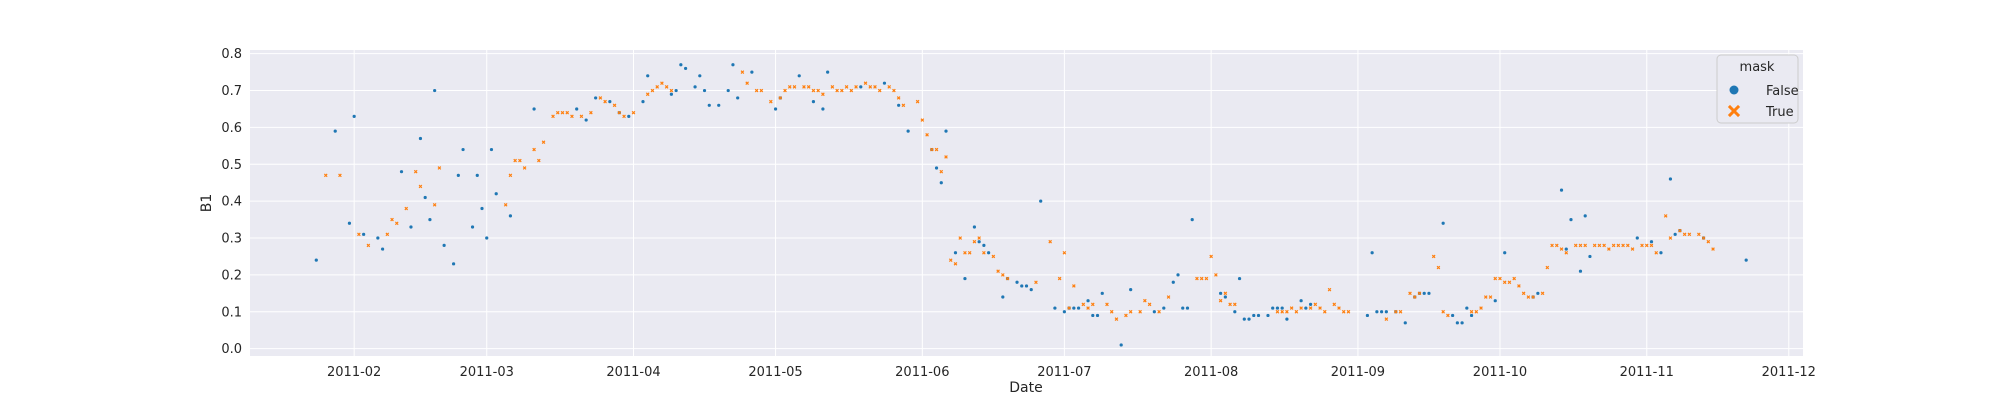 The width and height of the screenshot is (2000, 400). What do you see at coordinates (231, 349) in the screenshot?
I see `y-tick-label: 0.0` at bounding box center [231, 349].